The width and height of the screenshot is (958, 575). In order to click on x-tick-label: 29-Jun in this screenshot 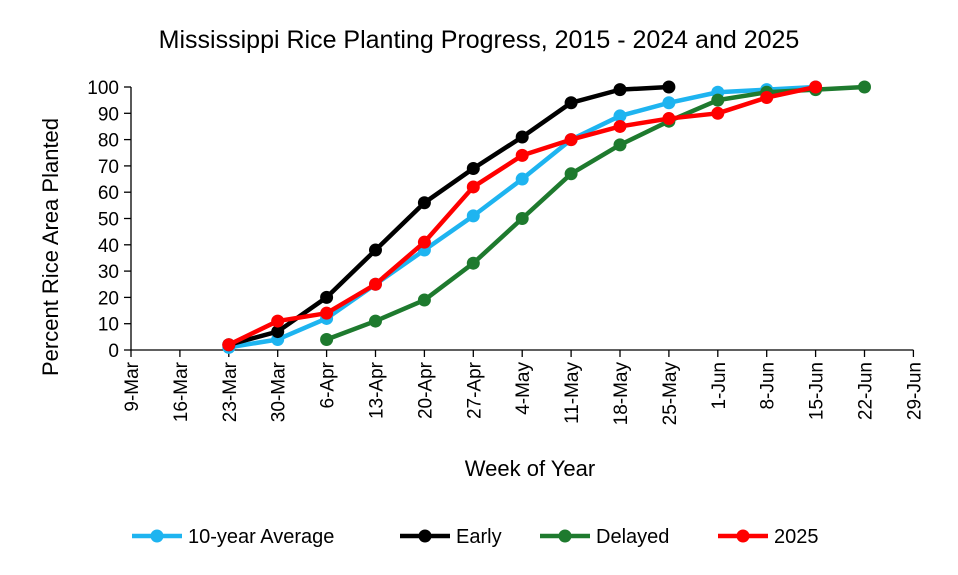, I will do `click(914, 391)`.